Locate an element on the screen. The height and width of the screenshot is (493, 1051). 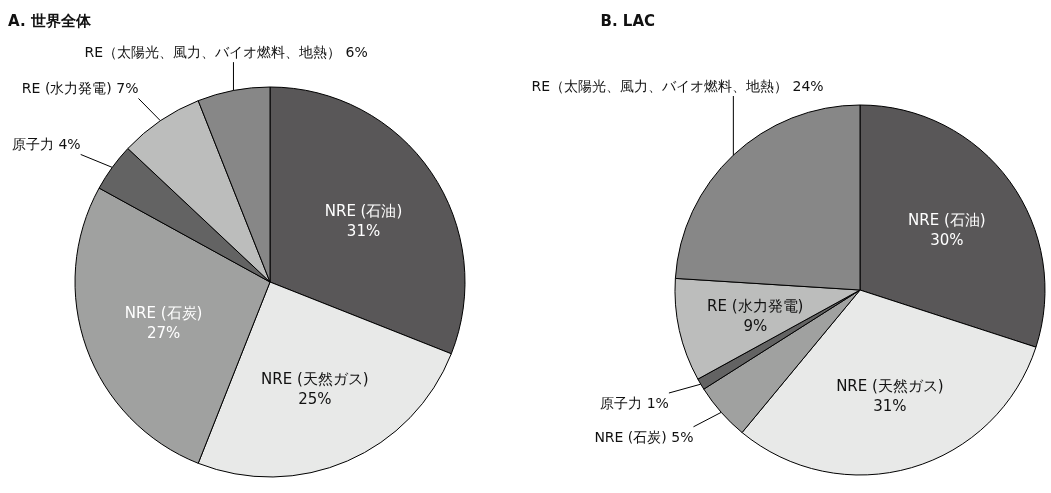
slice-label: 原子力 4% is located at coordinates (46, 144).